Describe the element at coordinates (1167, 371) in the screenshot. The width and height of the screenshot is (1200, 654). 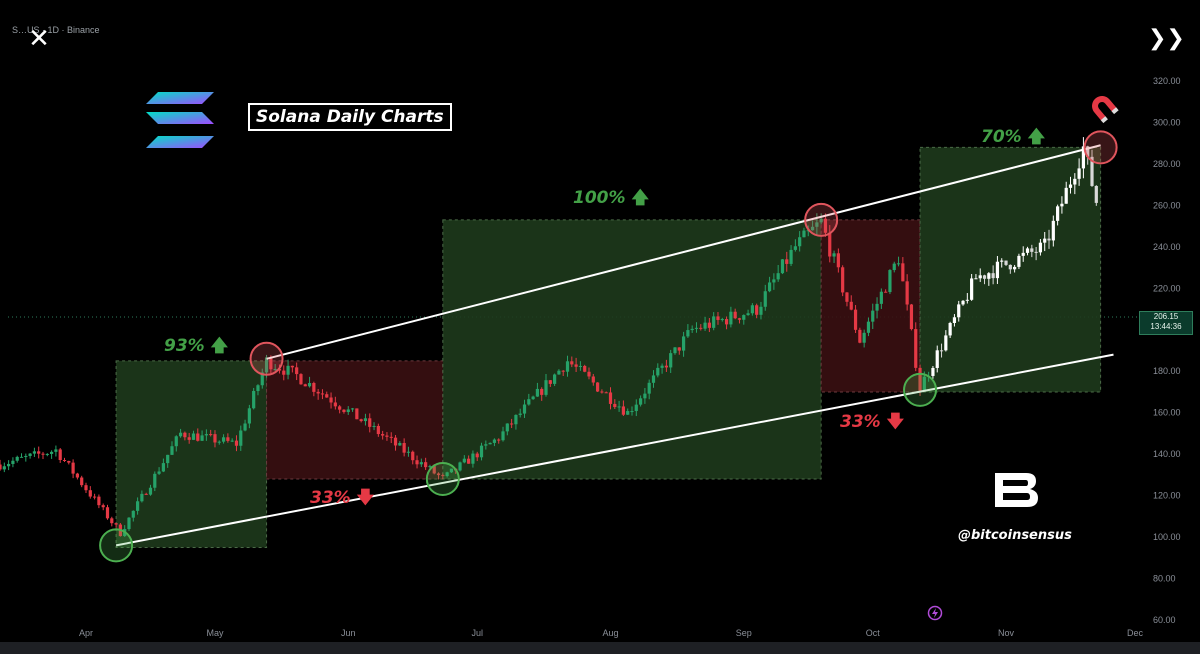
I see `y-tick-label: 180.00` at that location.